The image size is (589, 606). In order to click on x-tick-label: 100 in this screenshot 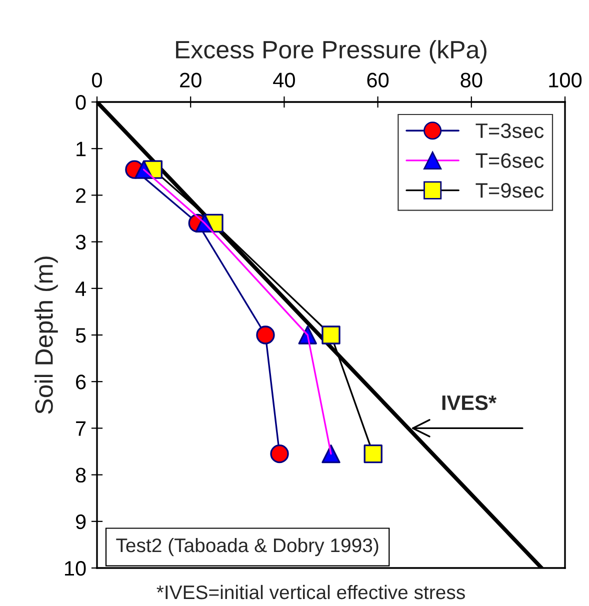, I will do `click(565, 80)`.